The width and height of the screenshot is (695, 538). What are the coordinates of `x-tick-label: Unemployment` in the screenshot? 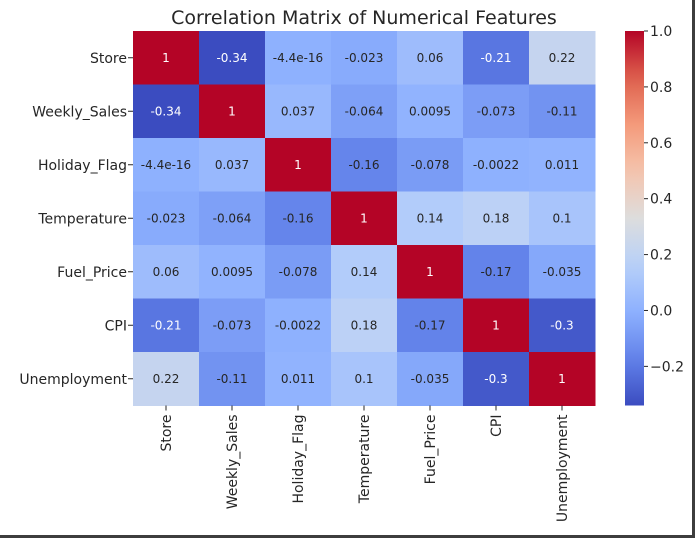 It's located at (563, 468).